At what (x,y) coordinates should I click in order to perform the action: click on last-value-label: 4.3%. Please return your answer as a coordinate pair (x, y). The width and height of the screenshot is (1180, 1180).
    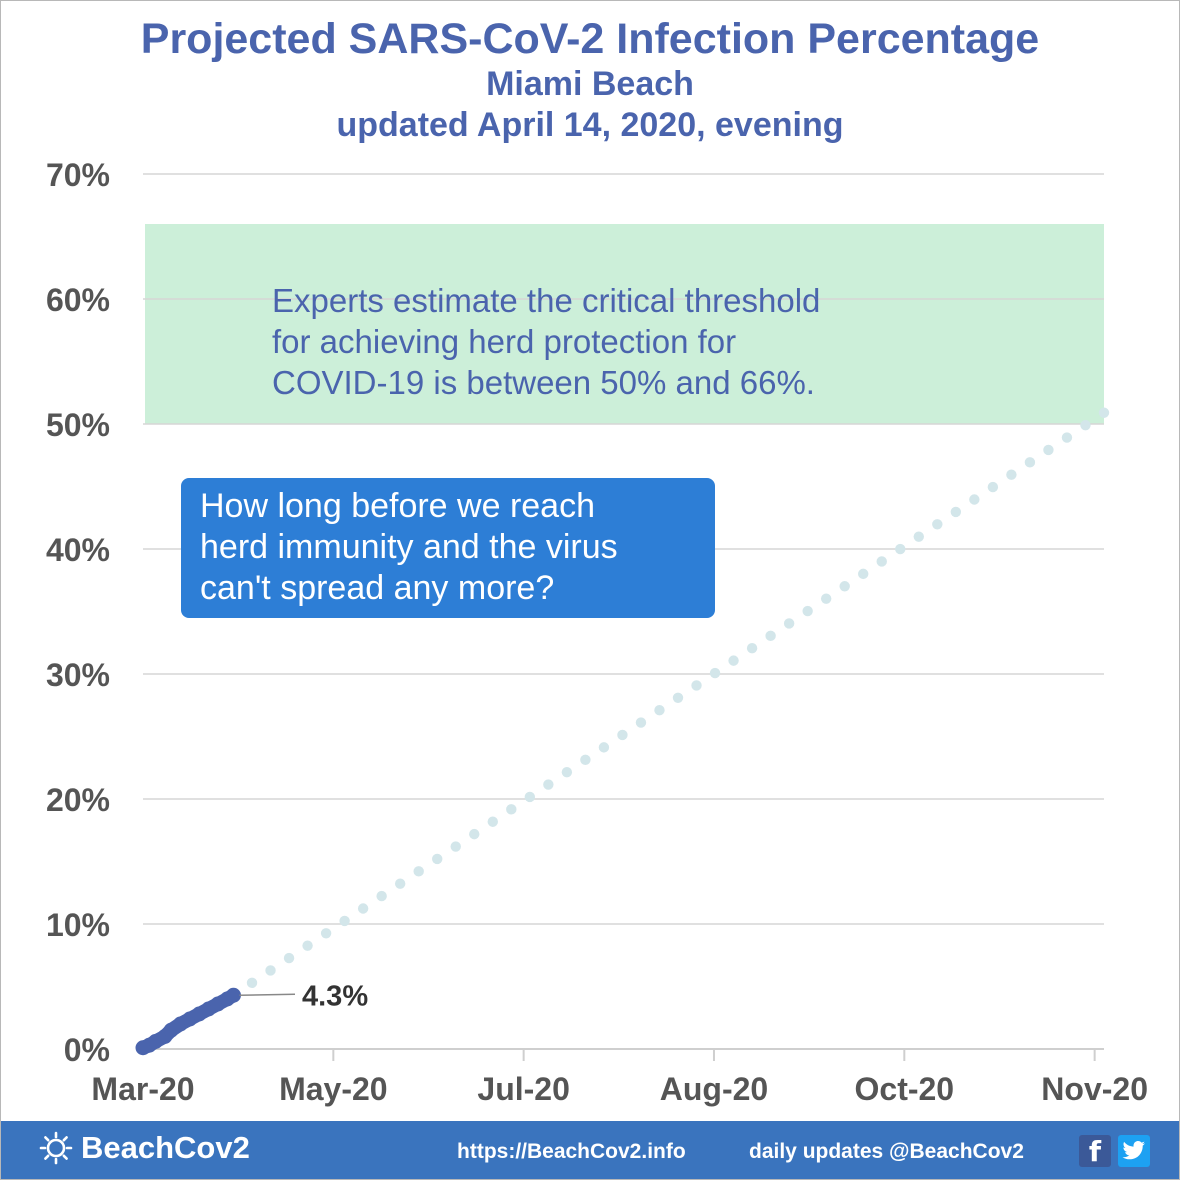
    Looking at the image, I should click on (335, 996).